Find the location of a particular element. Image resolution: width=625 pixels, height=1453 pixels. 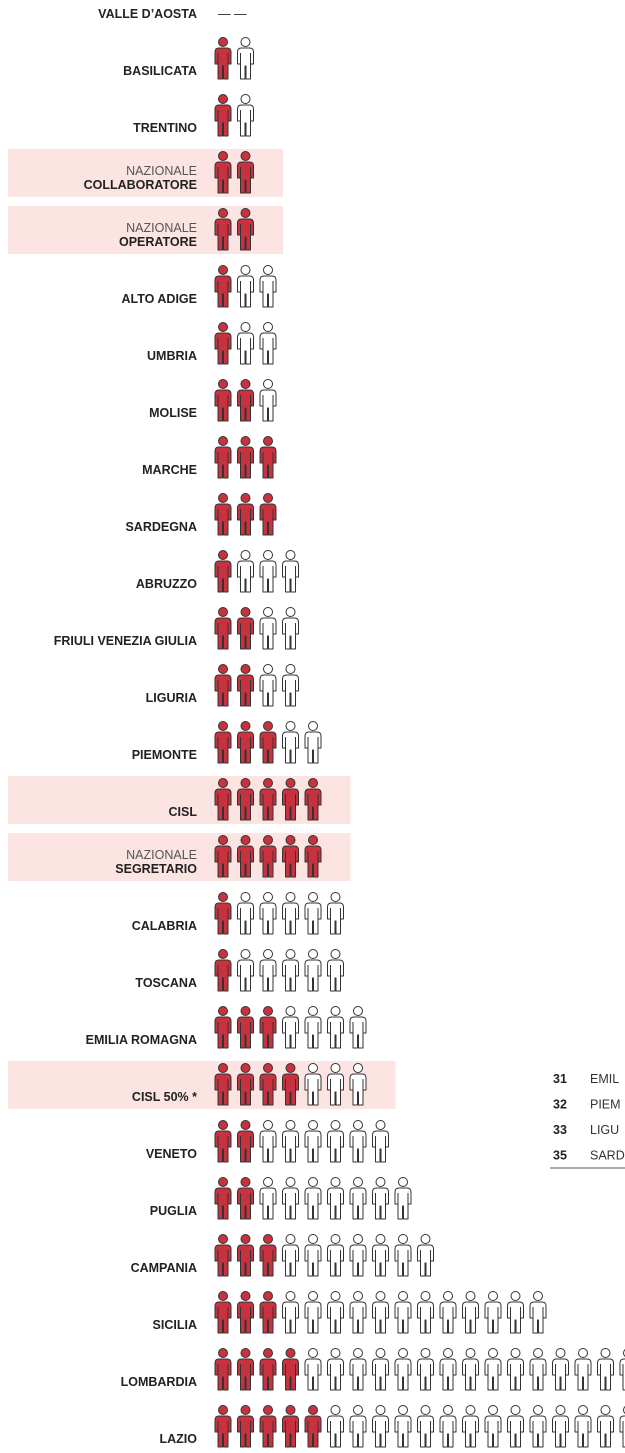

row-label: FRIULI VENEZIA GIULIA is located at coordinates (125, 641).